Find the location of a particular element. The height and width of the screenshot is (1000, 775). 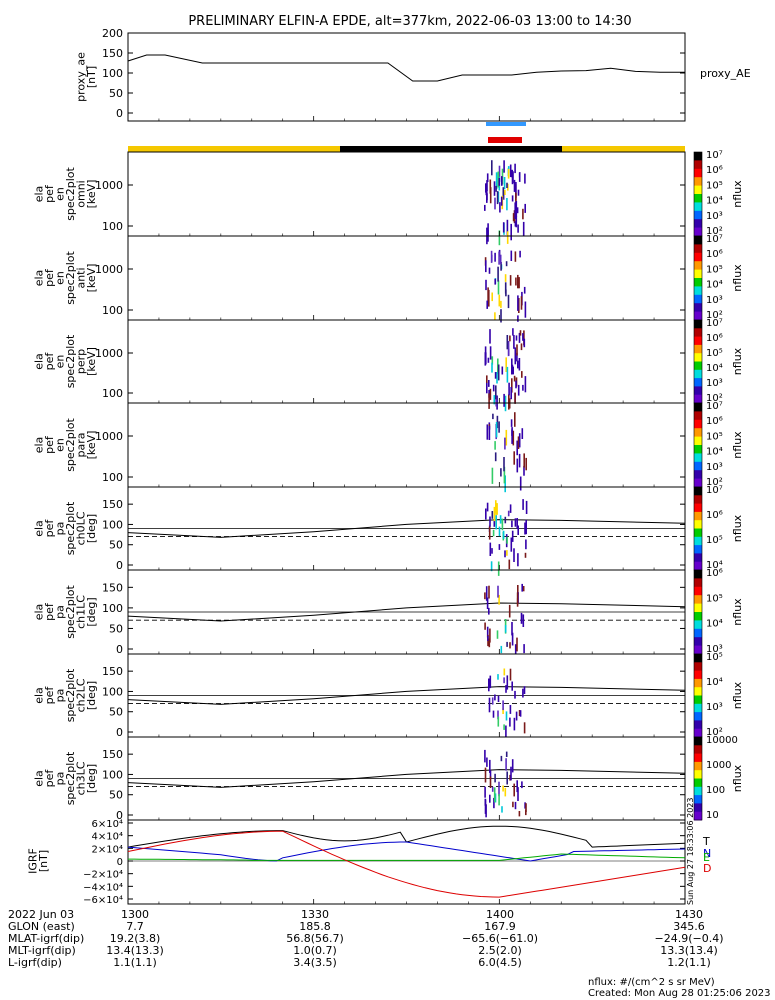

en-ytick: 1000 is located at coordinates (109, 436).